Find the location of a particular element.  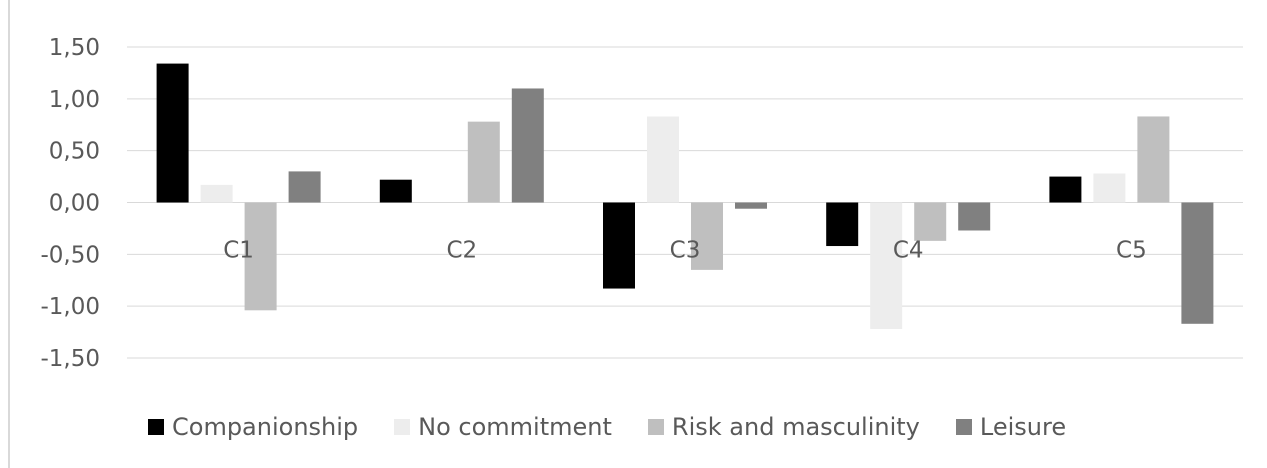

y-tick-label: 1,50 is located at coordinates (74, 48).